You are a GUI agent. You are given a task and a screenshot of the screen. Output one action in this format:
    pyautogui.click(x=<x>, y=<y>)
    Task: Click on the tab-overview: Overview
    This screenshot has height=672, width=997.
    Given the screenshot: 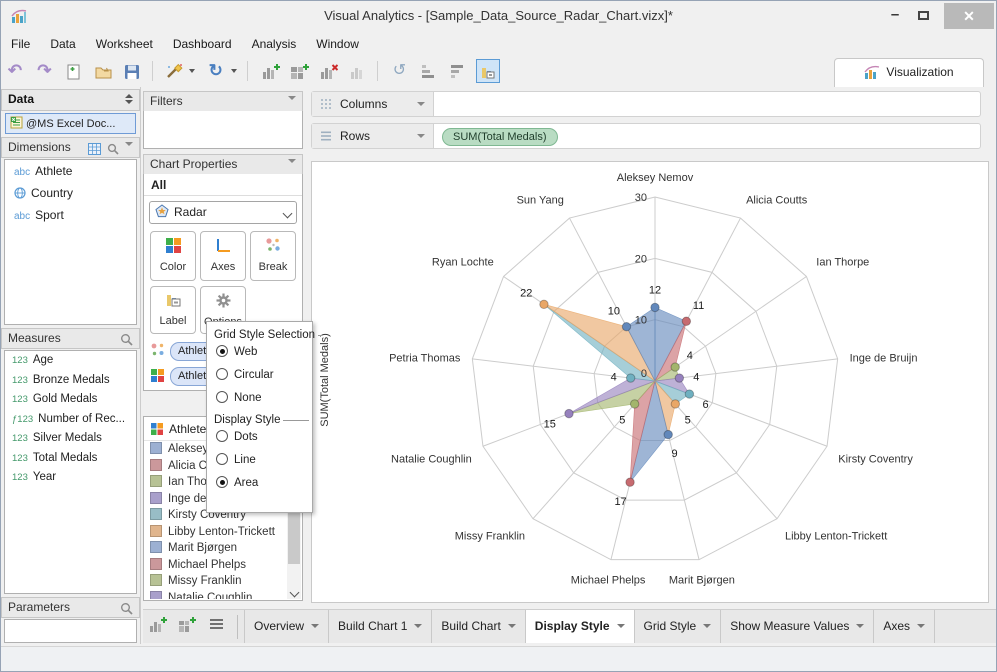 What is the action you would take?
    pyautogui.click(x=287, y=626)
    